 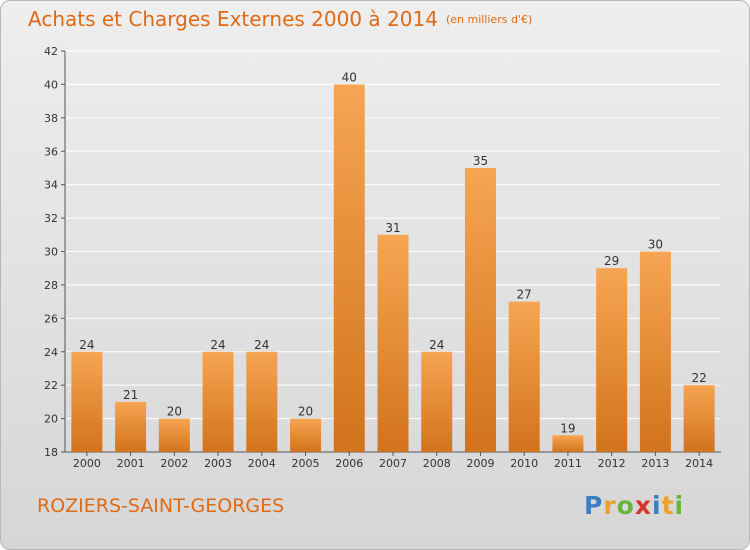 I want to click on x-tick-label: 2003, so click(x=218, y=463).